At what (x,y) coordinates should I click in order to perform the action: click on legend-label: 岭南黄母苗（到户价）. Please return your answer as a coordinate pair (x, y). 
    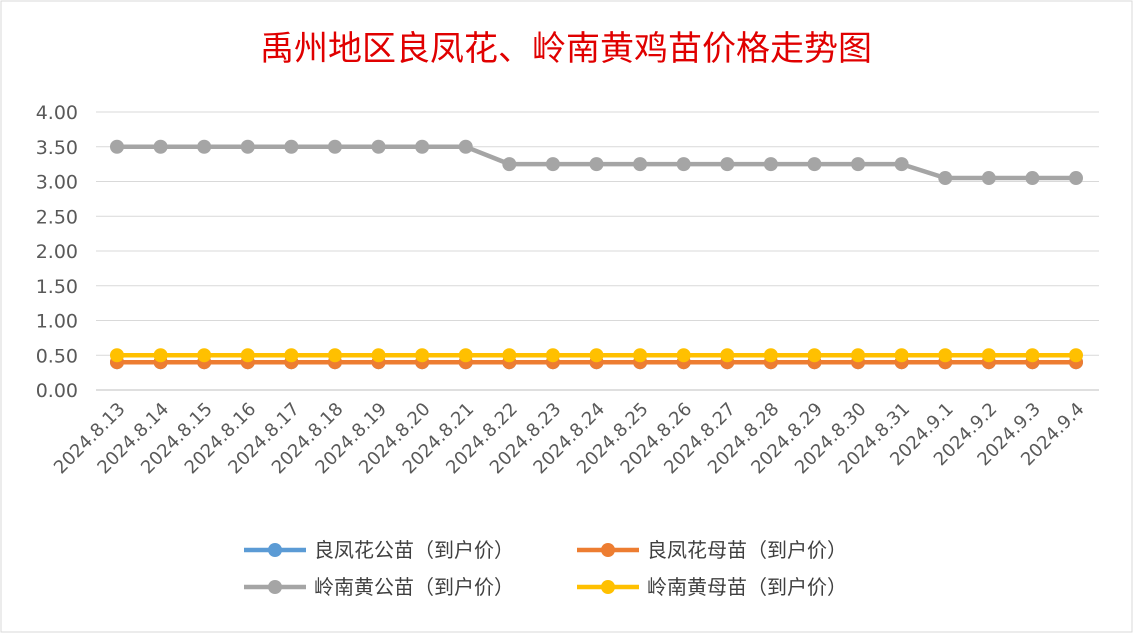
    Looking at the image, I should click on (747, 587).